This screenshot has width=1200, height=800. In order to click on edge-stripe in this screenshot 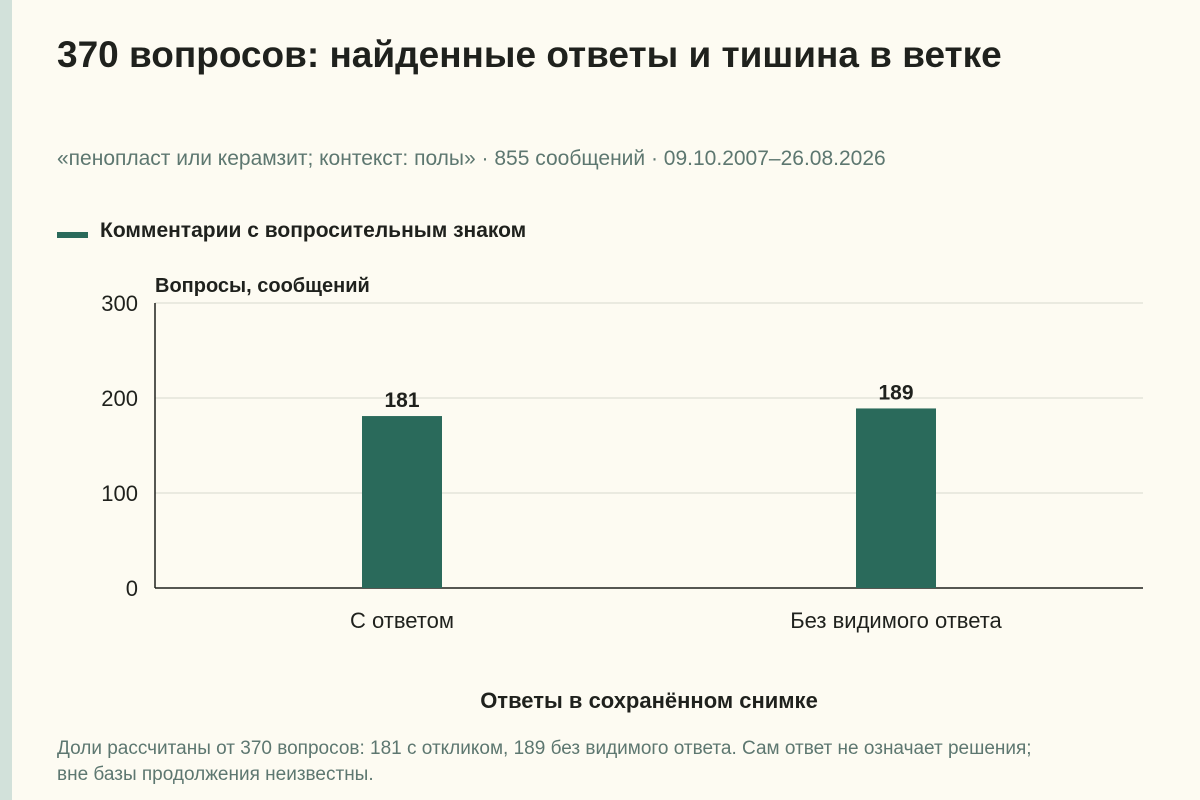, I will do `click(6, 400)`.